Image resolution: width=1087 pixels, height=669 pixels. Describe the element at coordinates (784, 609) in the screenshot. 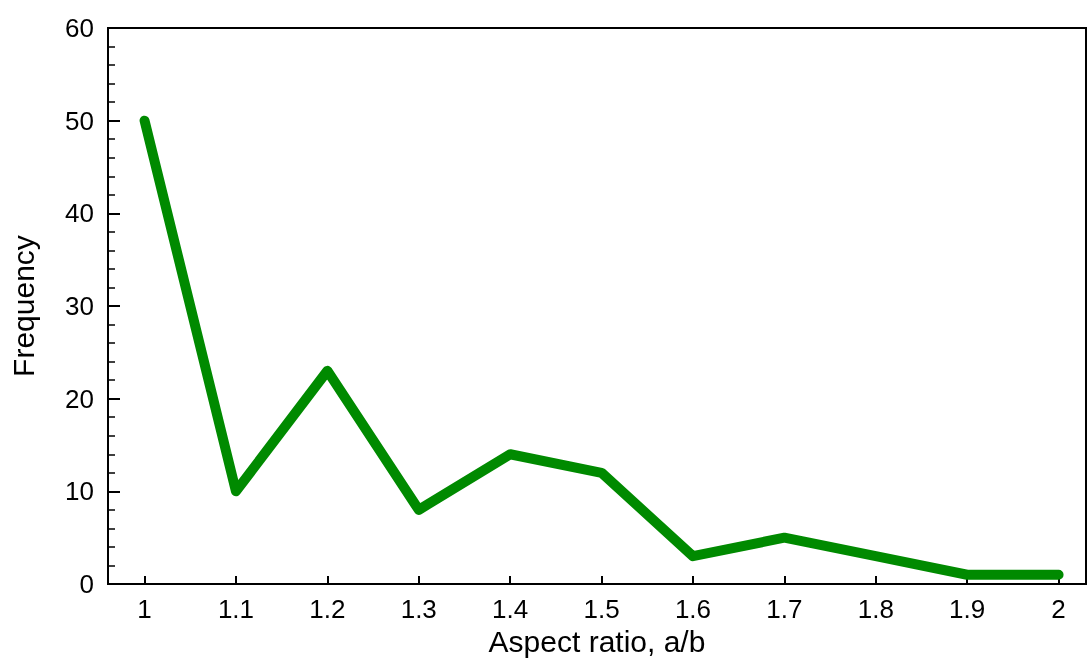

I see `x-tick-label: 1.7` at that location.